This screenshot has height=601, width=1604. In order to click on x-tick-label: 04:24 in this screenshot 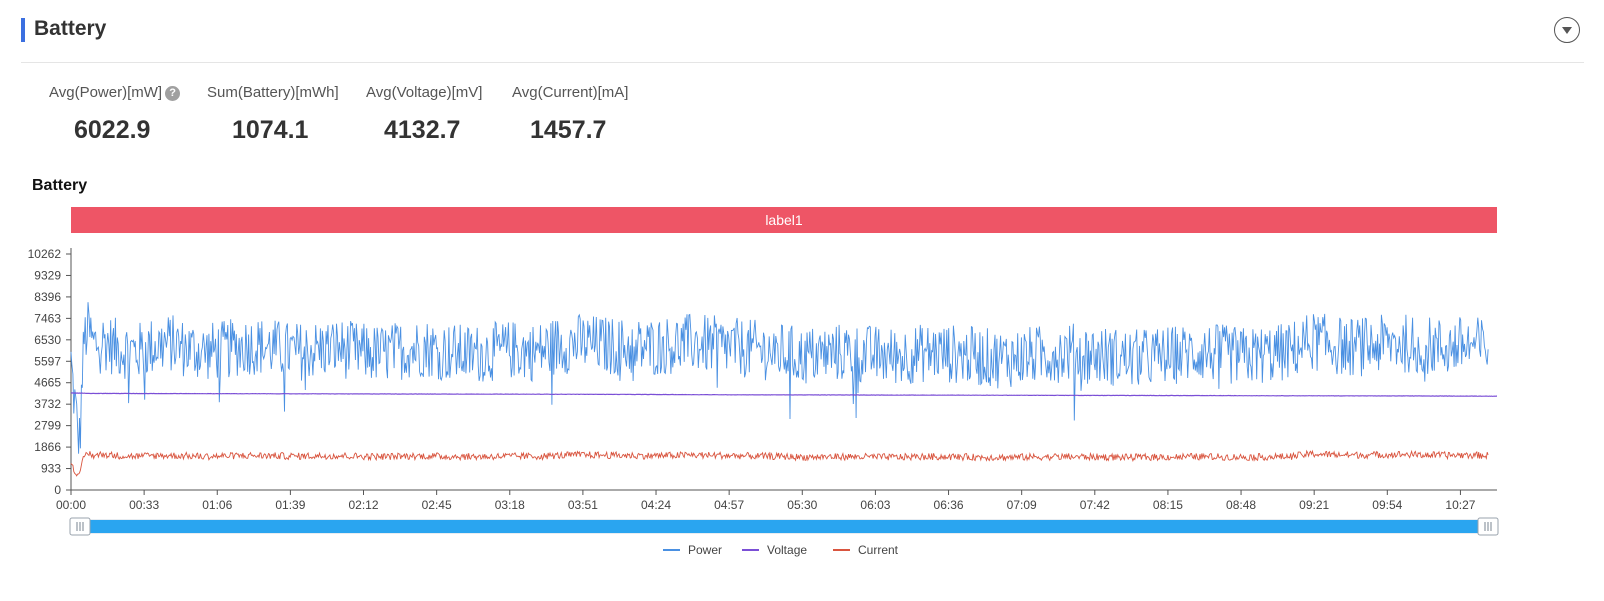, I will do `click(656, 505)`.